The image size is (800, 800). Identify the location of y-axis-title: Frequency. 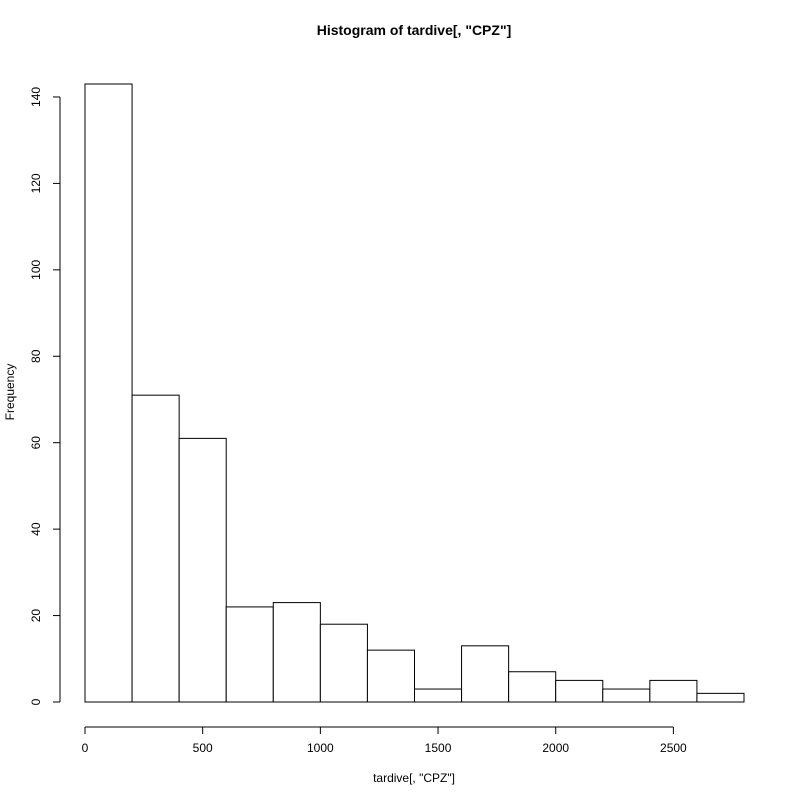
(10, 392).